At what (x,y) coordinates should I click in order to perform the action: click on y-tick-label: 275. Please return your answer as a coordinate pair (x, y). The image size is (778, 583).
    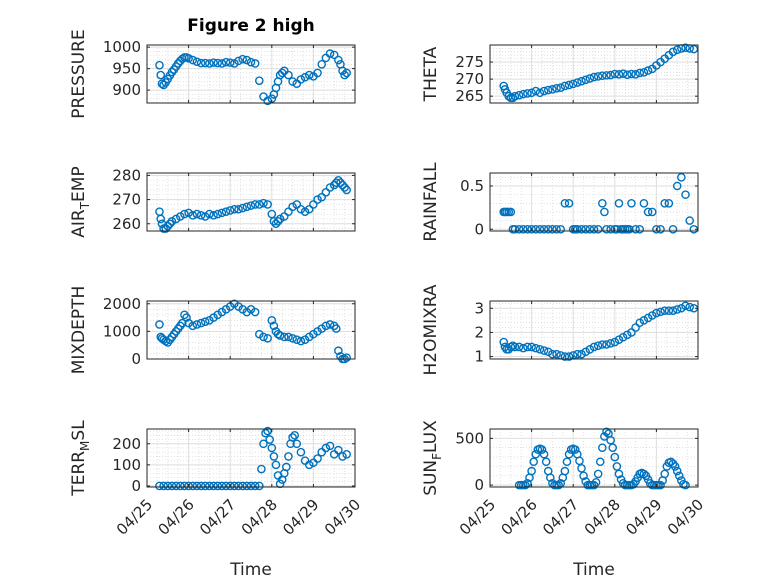
    Looking at the image, I should click on (469, 62).